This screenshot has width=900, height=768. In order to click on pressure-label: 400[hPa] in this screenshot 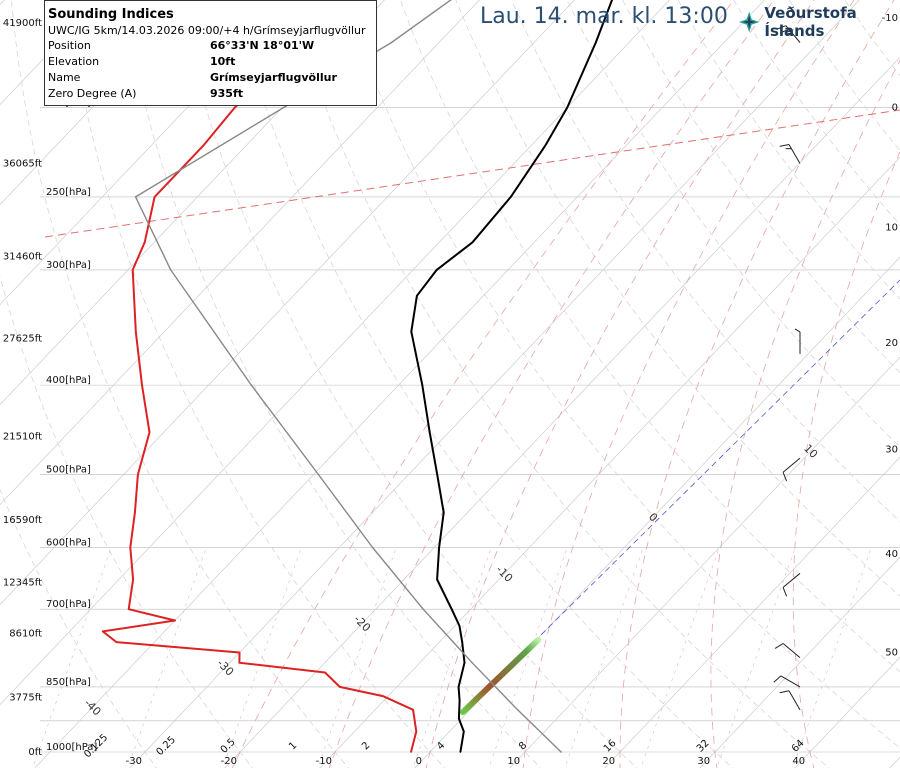, I will do `click(68, 380)`.